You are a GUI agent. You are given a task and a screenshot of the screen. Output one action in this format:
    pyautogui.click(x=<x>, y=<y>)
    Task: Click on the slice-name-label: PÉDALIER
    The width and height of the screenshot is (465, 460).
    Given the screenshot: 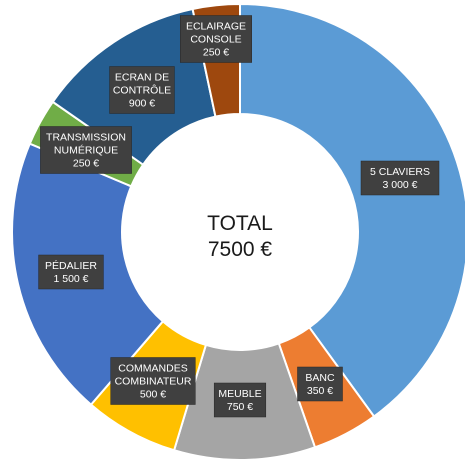 What is the action you would take?
    pyautogui.click(x=71, y=265)
    